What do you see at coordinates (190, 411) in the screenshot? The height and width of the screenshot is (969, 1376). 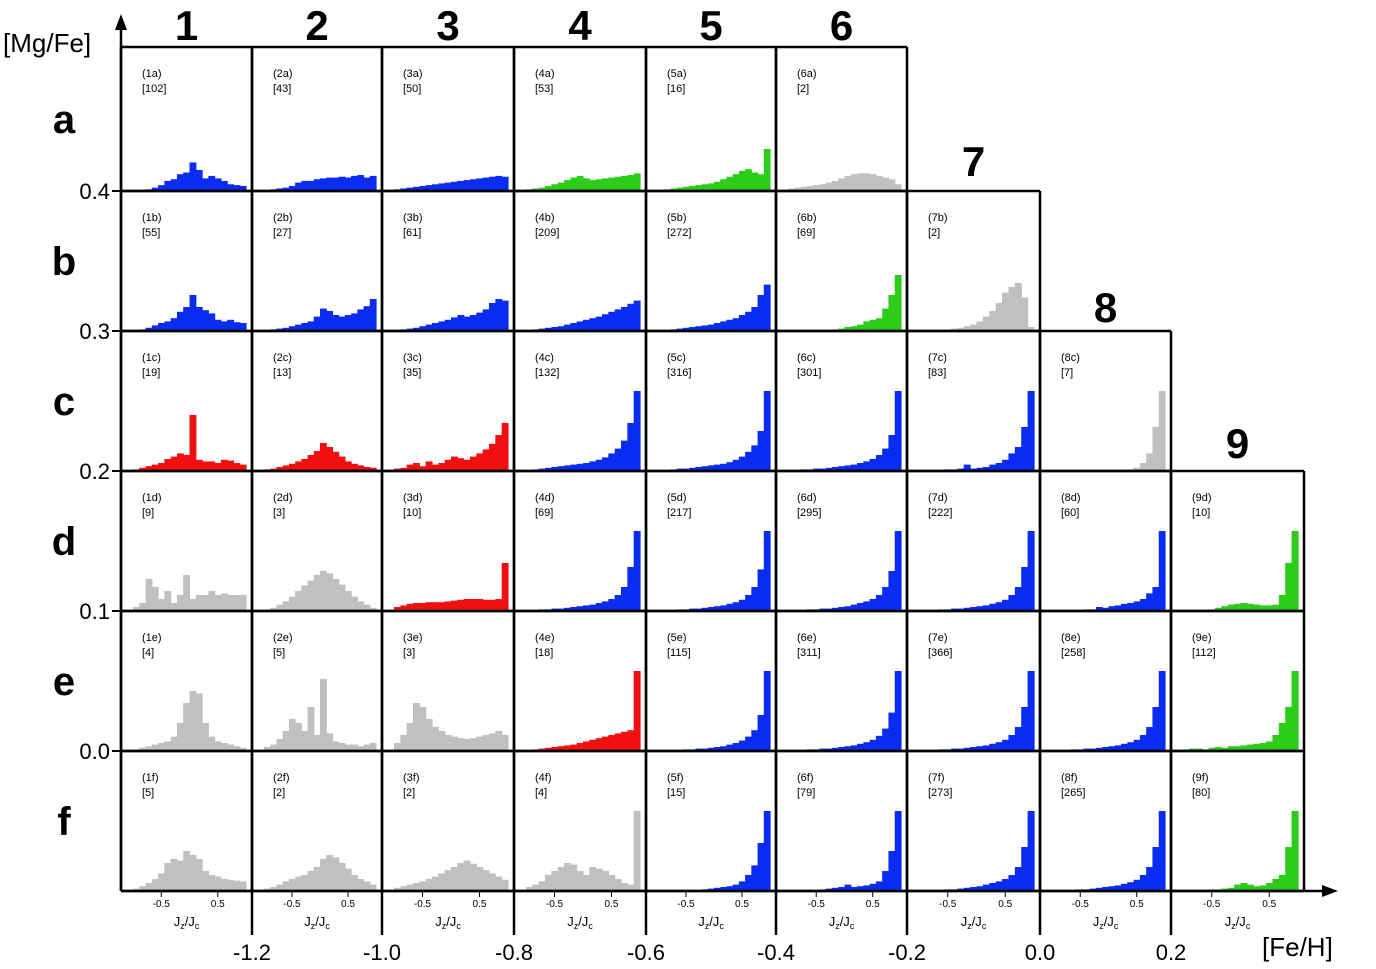 I see `panel-1c: (1c) [19]` at bounding box center [190, 411].